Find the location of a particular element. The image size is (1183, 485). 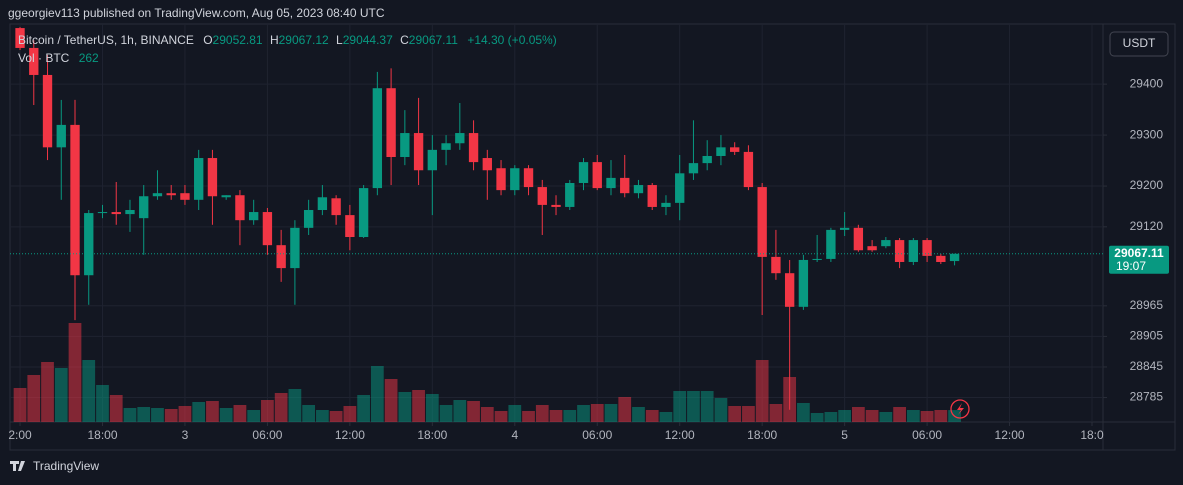

x-tick-label: 3 is located at coordinates (185, 435).